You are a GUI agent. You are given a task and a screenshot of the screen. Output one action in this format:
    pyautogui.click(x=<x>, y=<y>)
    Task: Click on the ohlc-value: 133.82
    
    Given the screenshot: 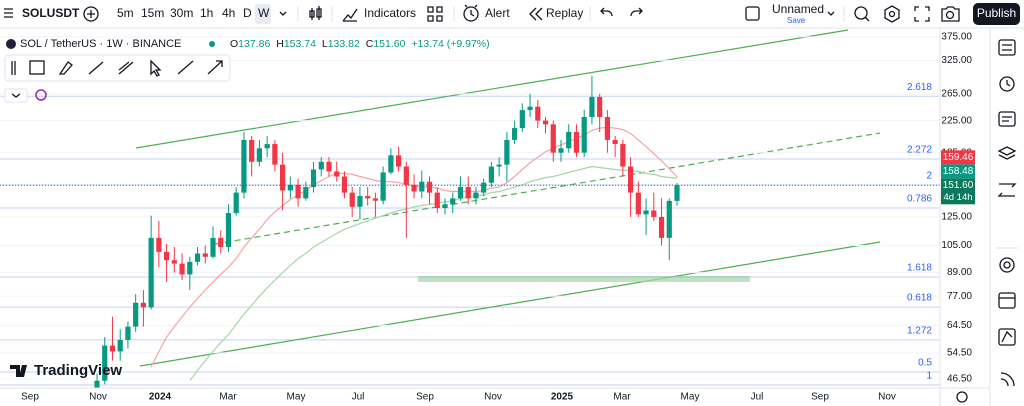 What is the action you would take?
    pyautogui.click(x=344, y=44)
    